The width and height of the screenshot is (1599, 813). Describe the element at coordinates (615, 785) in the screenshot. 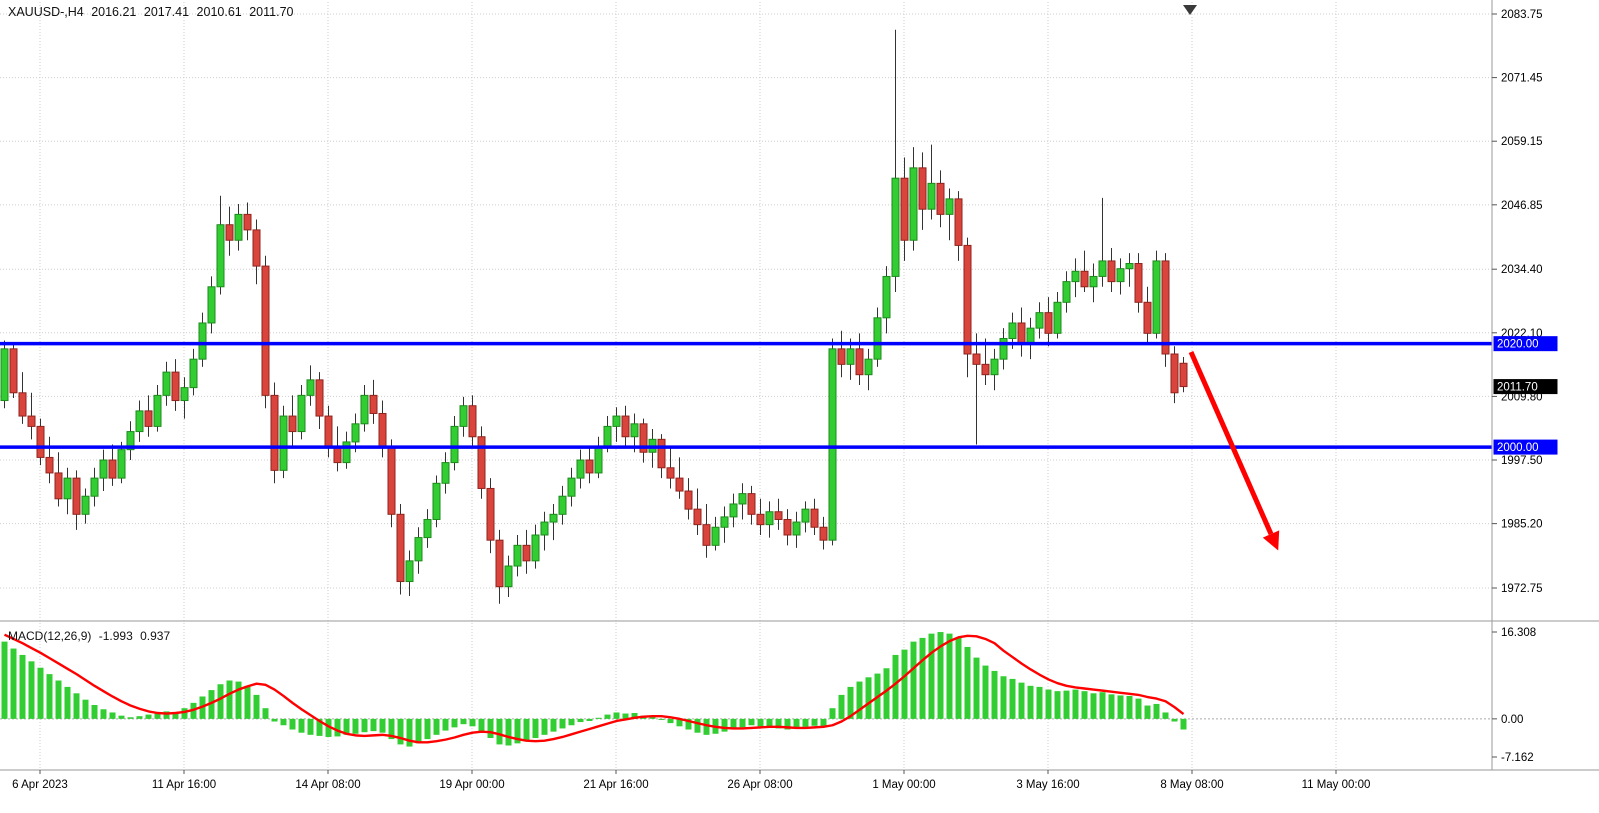

I see `time-tick-label: 21 Apr 16:00` at that location.